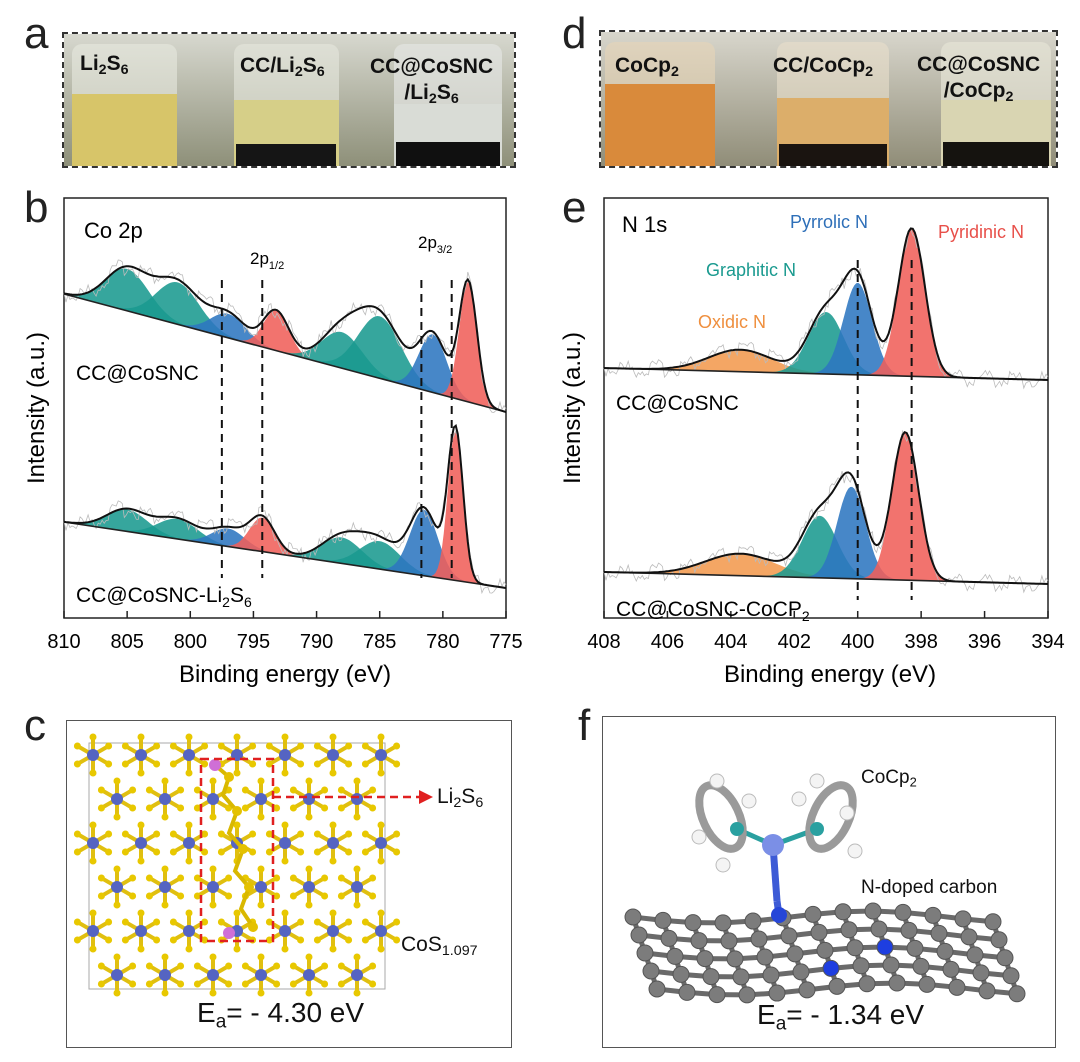  I want to click on molecule-label: CoCp2, so click(889, 778).